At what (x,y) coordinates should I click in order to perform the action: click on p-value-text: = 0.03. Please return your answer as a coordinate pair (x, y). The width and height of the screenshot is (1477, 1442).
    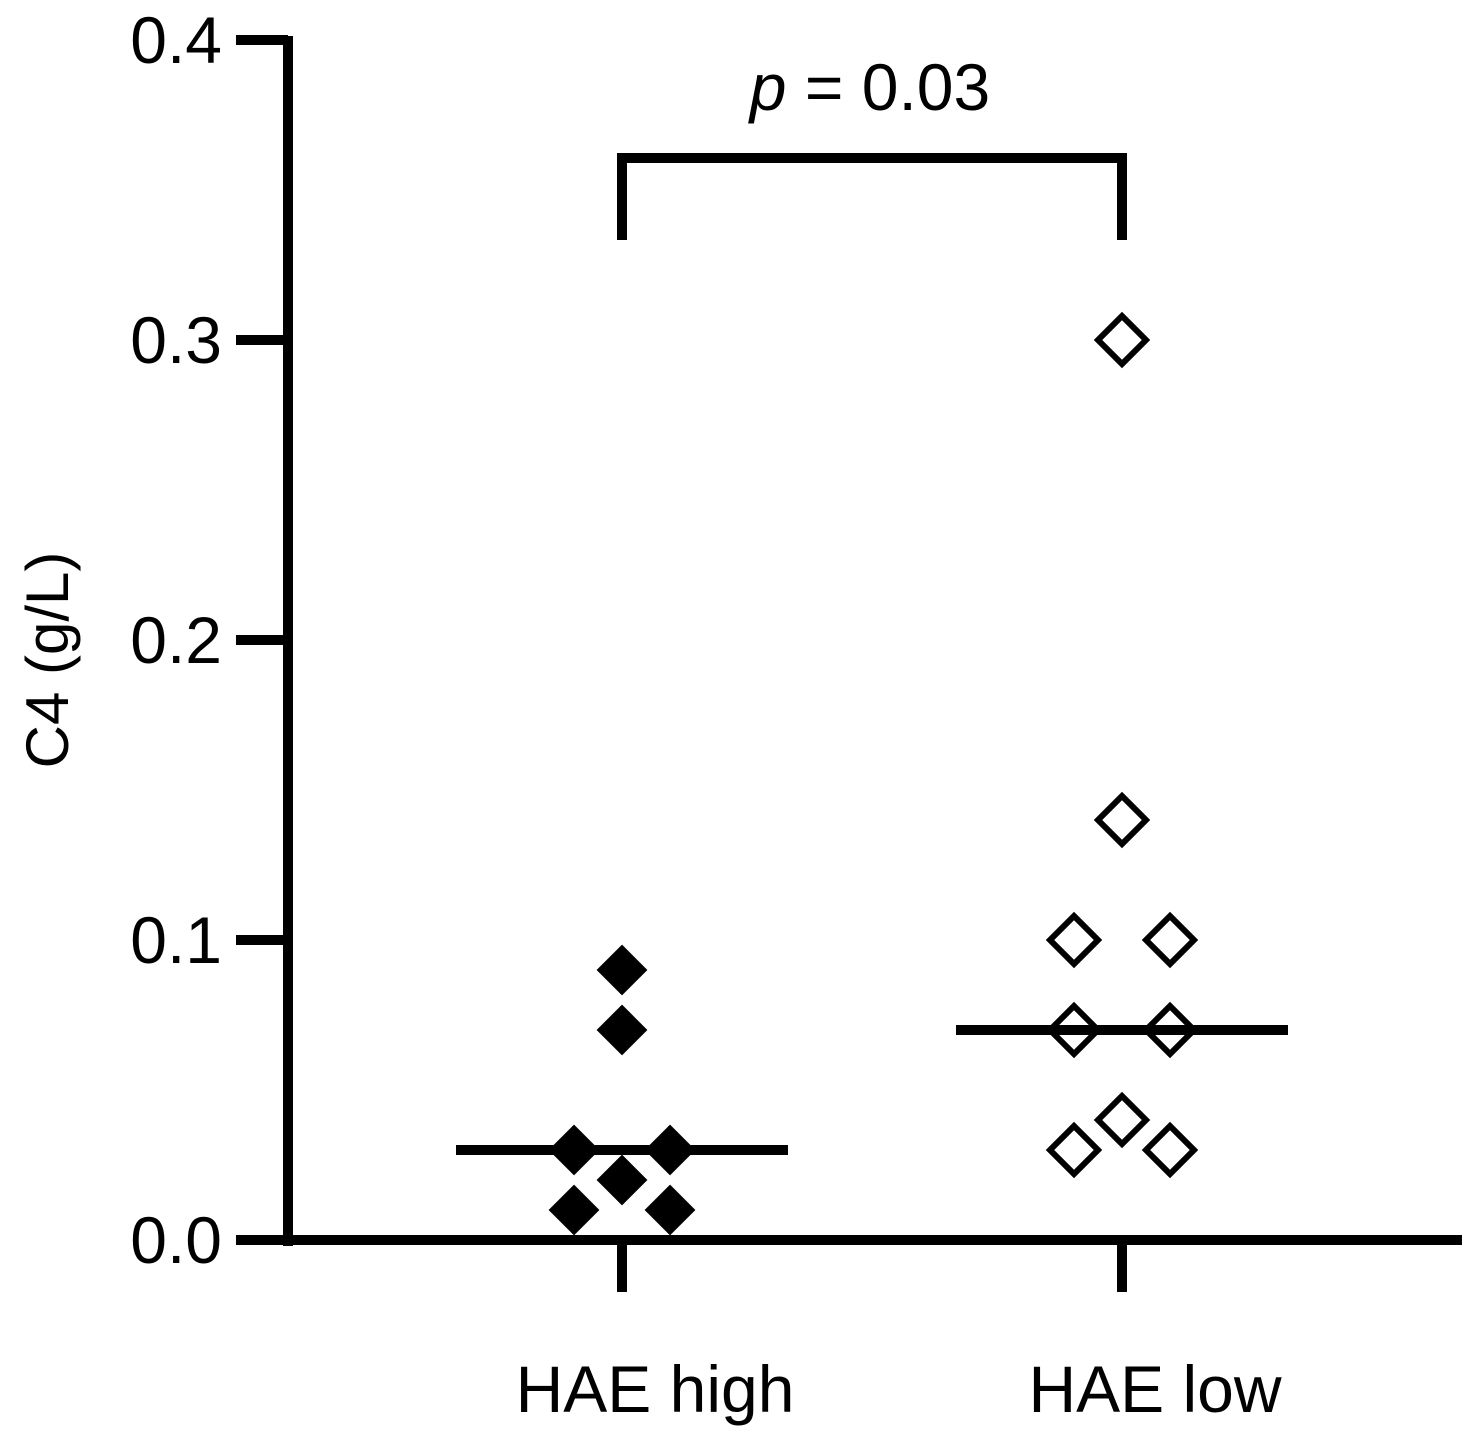
    Looking at the image, I should click on (889, 87).